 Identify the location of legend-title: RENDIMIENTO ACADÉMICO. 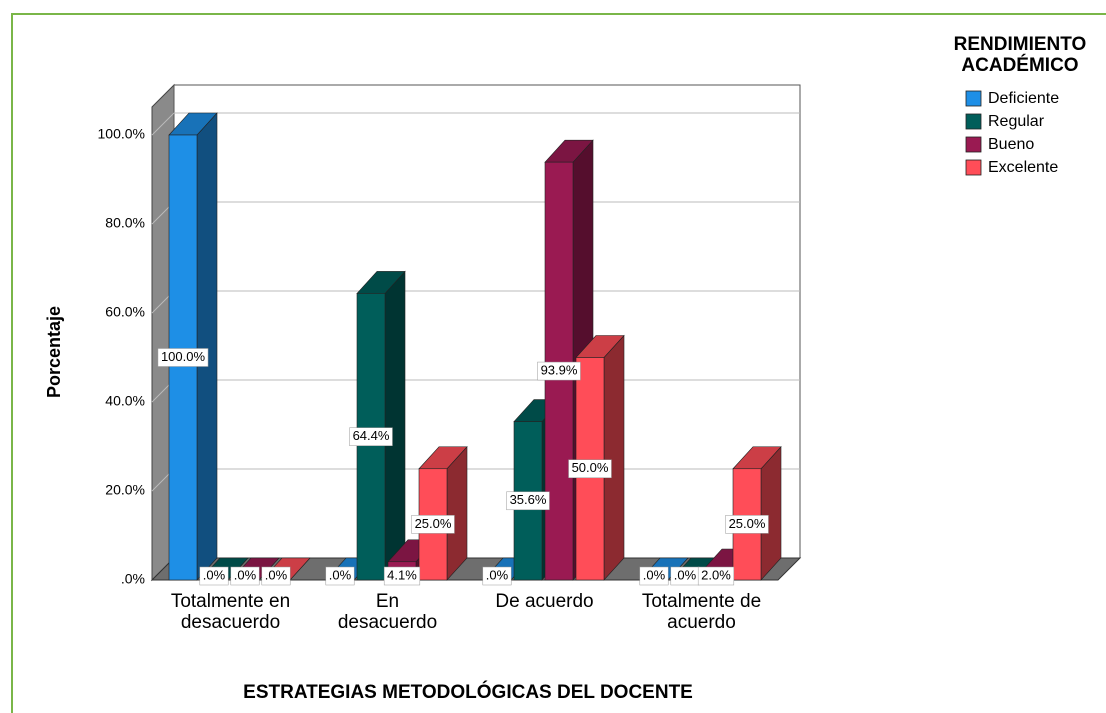
(1020, 55).